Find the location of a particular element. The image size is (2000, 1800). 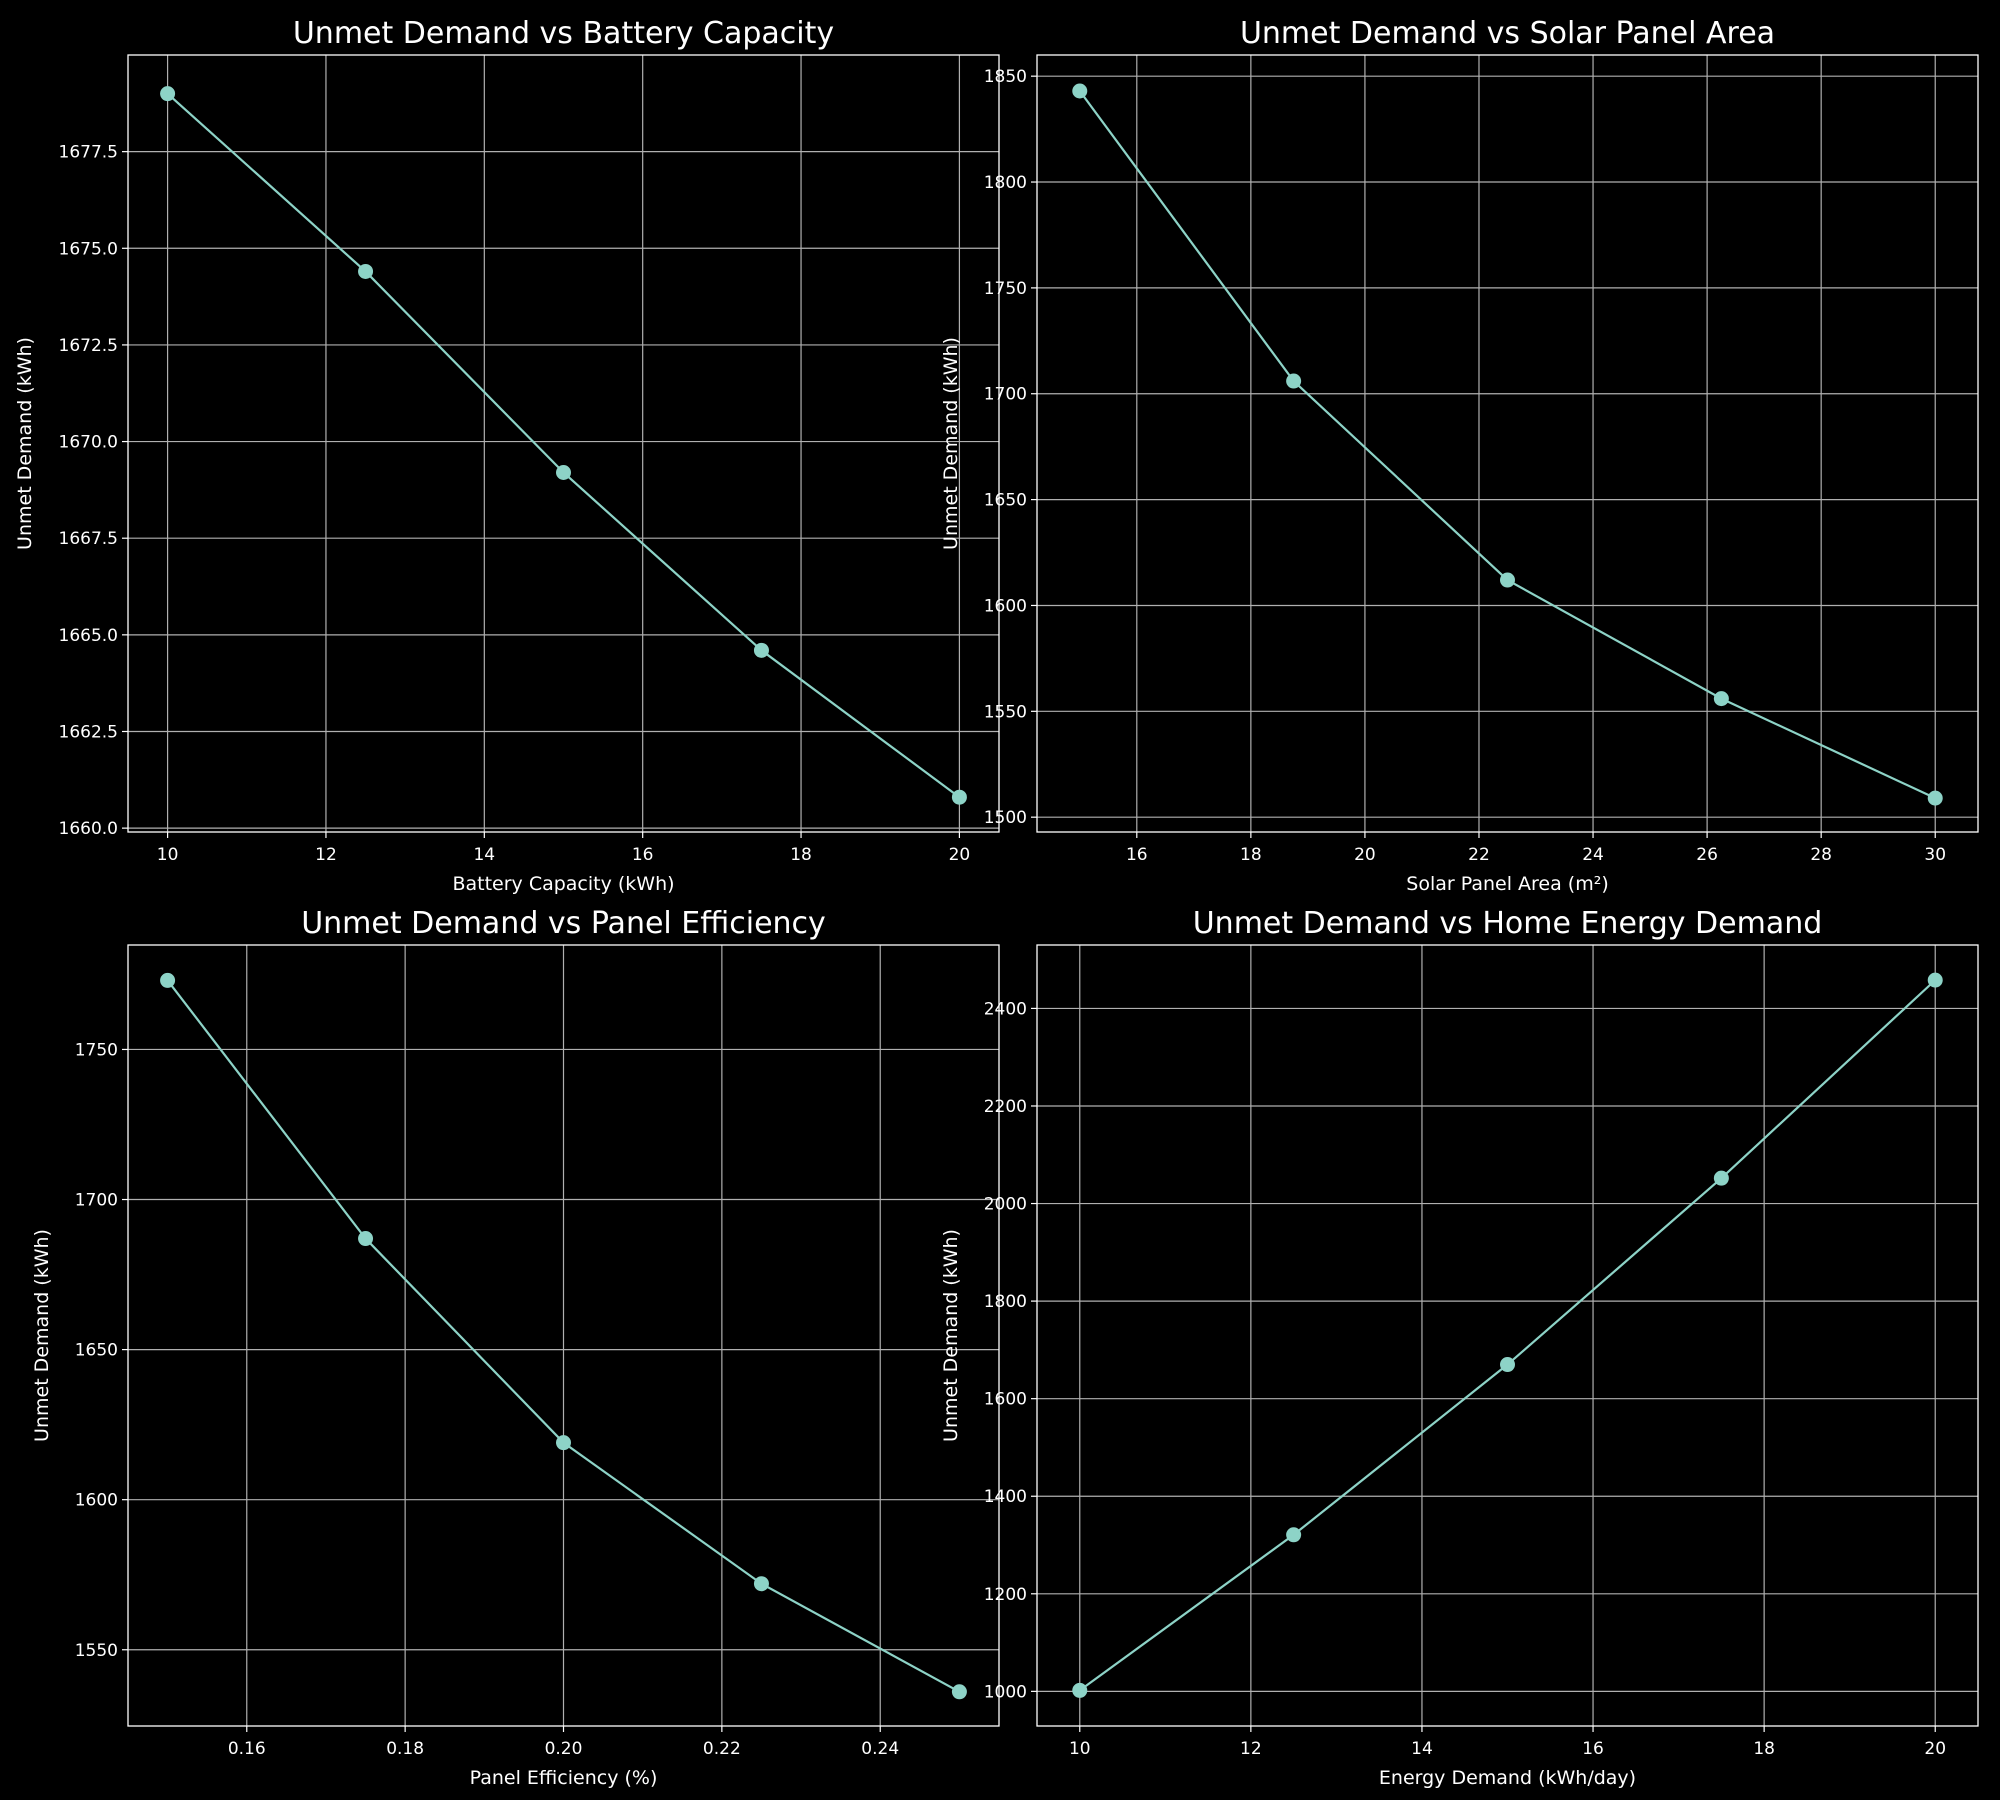

x-axis-label: Battery Capacity (kWh) is located at coordinates (563, 884).